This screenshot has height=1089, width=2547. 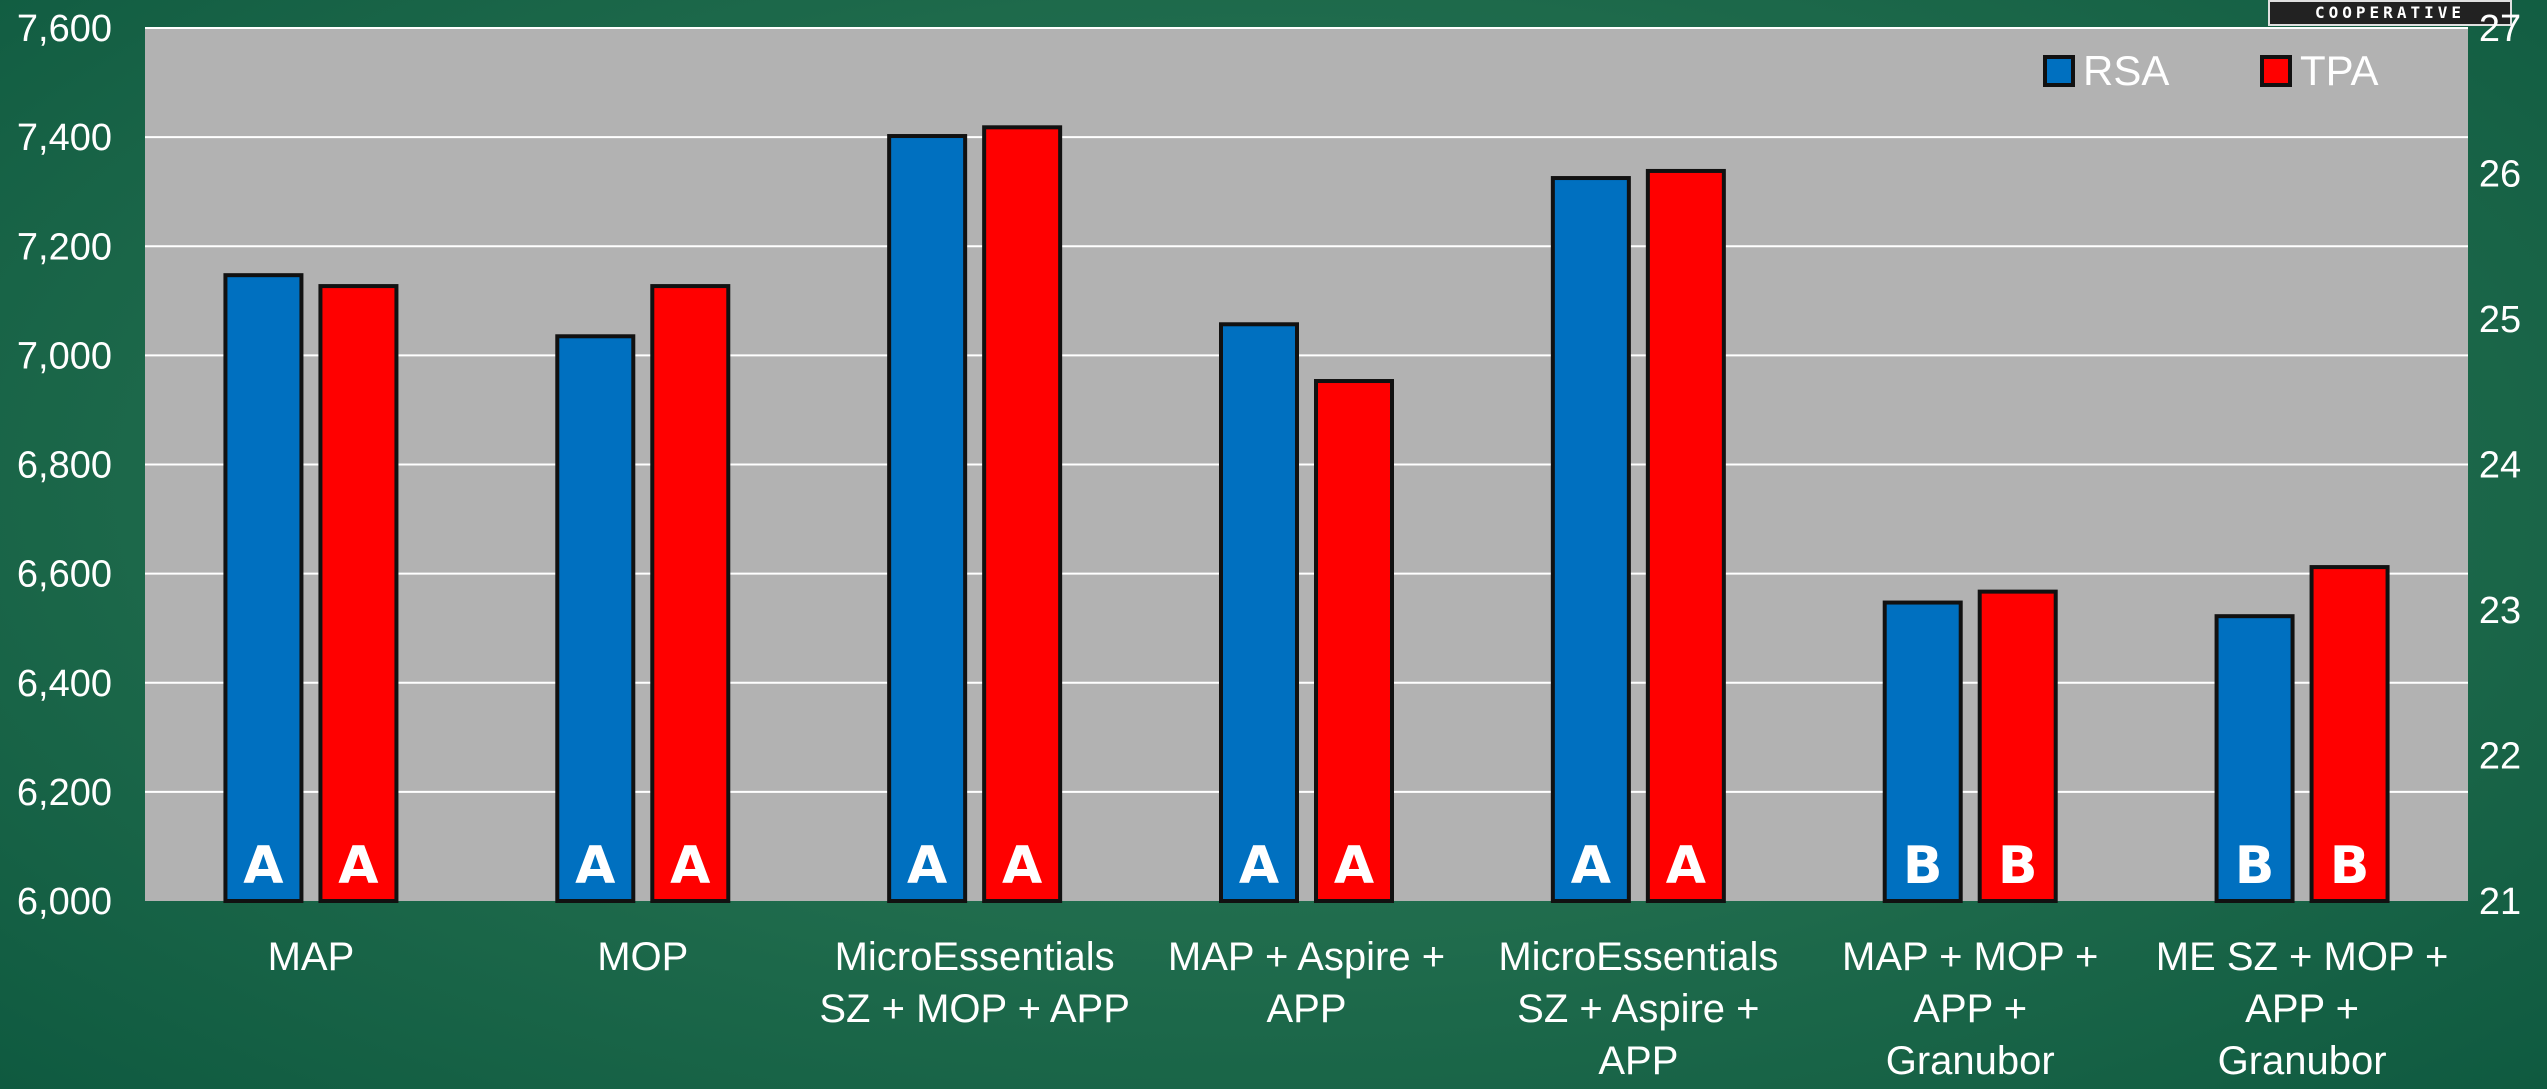 I want to click on y2-tick-label: 25, so click(x=2500, y=320).